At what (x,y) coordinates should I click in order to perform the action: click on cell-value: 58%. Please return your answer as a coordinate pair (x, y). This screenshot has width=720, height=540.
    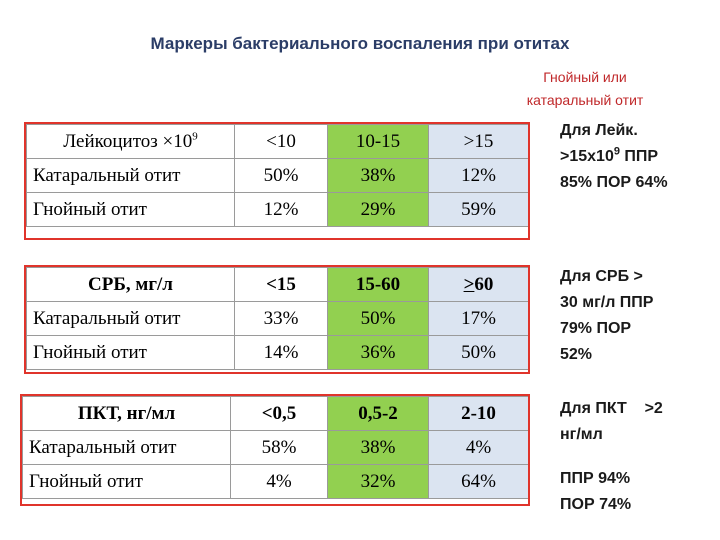
    Looking at the image, I should click on (279, 447).